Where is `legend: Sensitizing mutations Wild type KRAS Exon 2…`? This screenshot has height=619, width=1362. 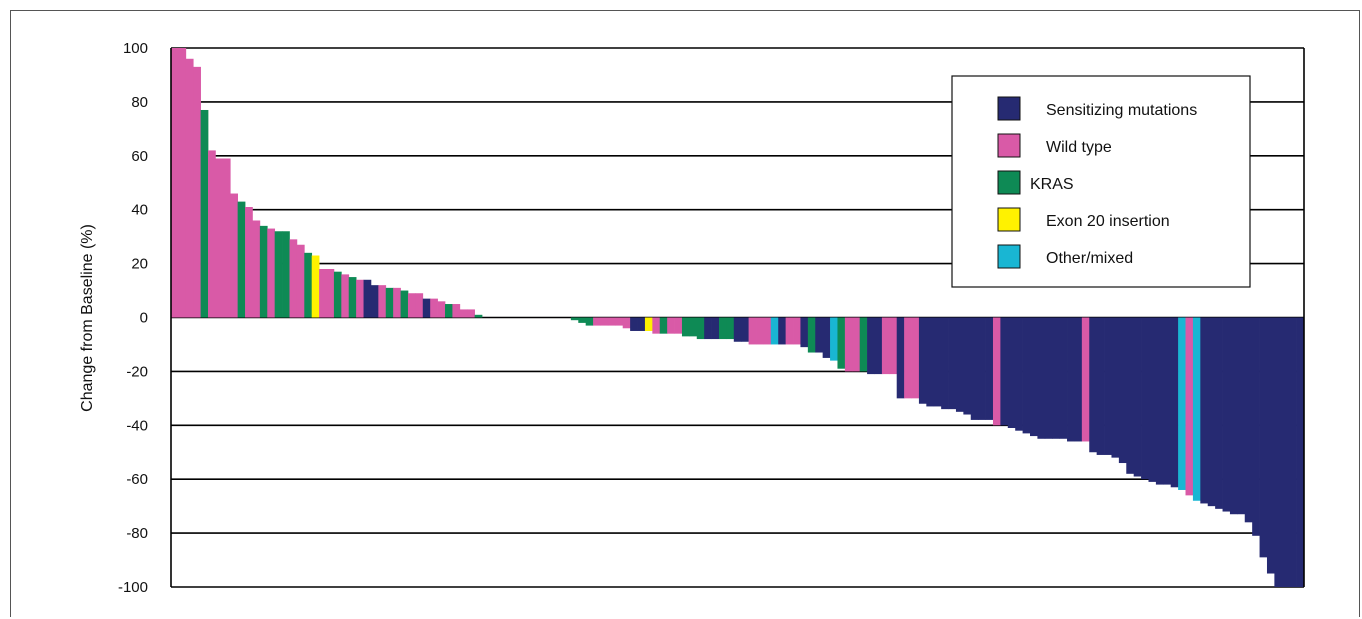 legend: Sensitizing mutations Wild type KRAS Exon 2… is located at coordinates (1101, 181).